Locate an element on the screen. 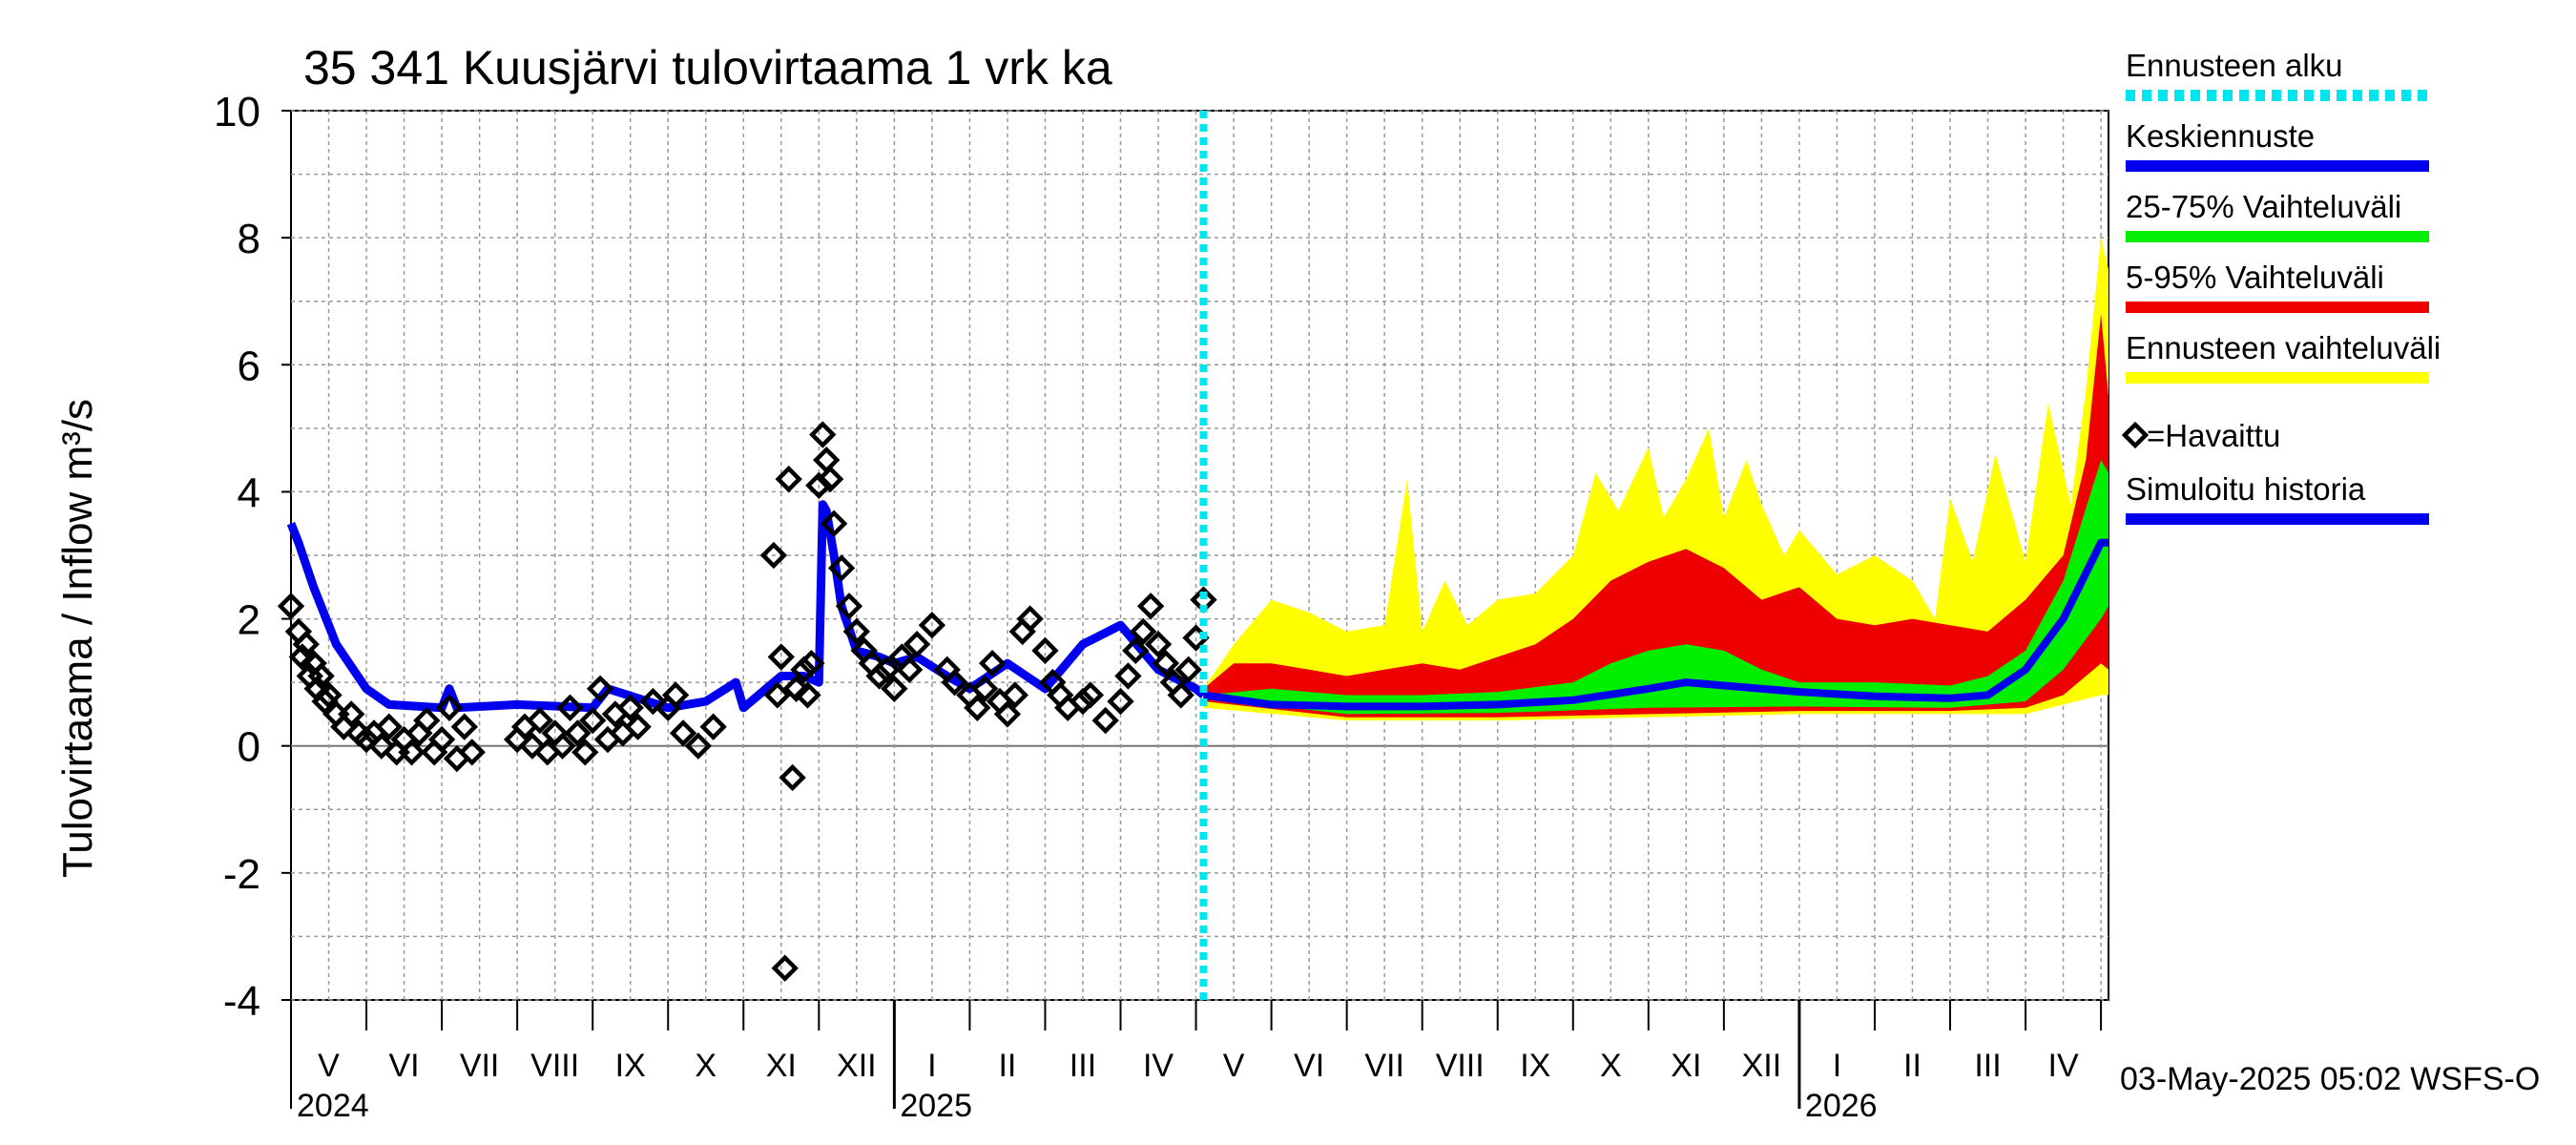 The image size is (2576, 1145). y-tick-label: -2 is located at coordinates (241, 875).